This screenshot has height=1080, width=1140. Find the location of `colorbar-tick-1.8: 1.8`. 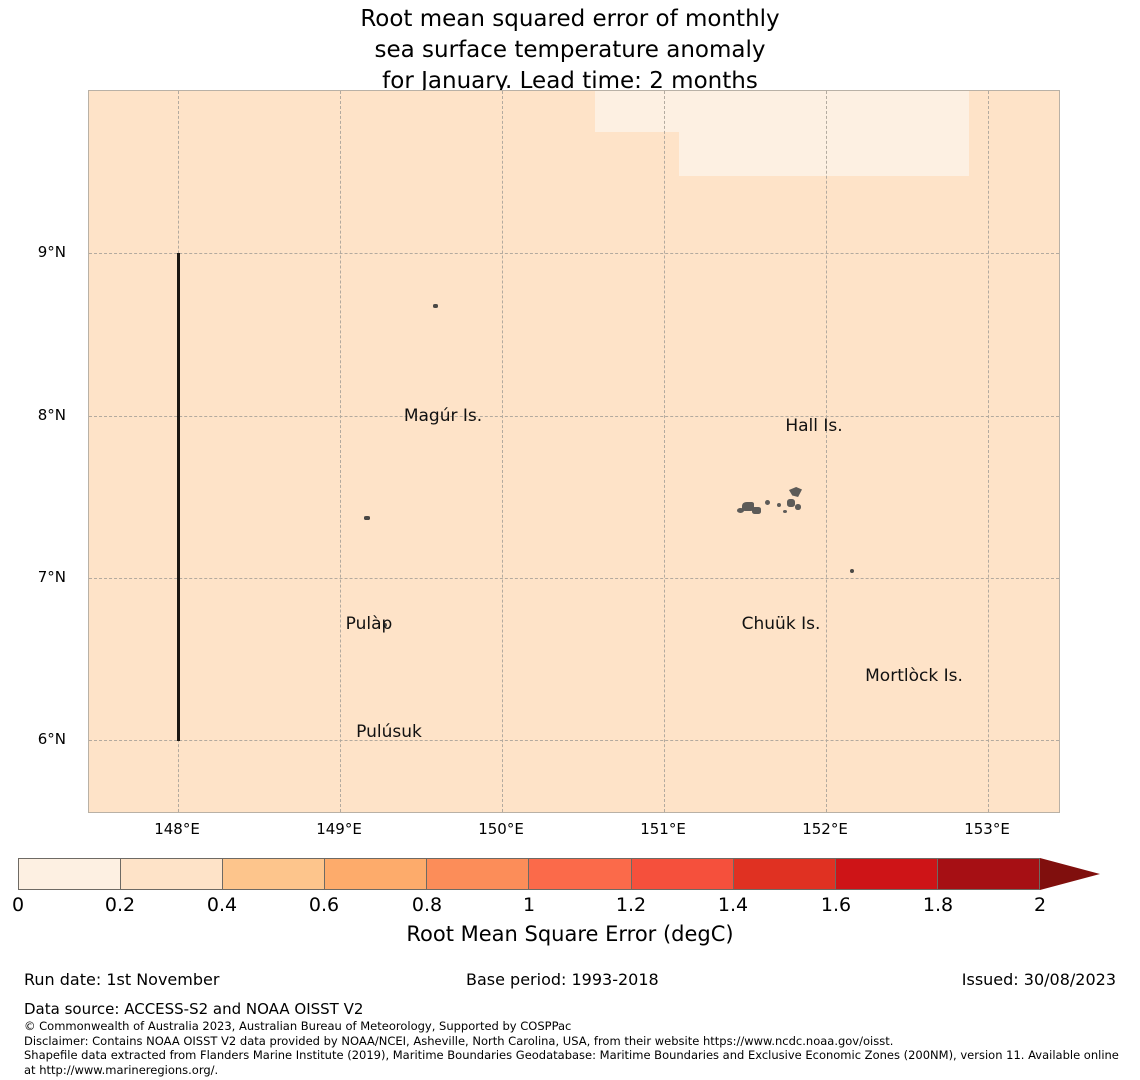

colorbar-tick-1.8: 1.8 is located at coordinates (938, 905).